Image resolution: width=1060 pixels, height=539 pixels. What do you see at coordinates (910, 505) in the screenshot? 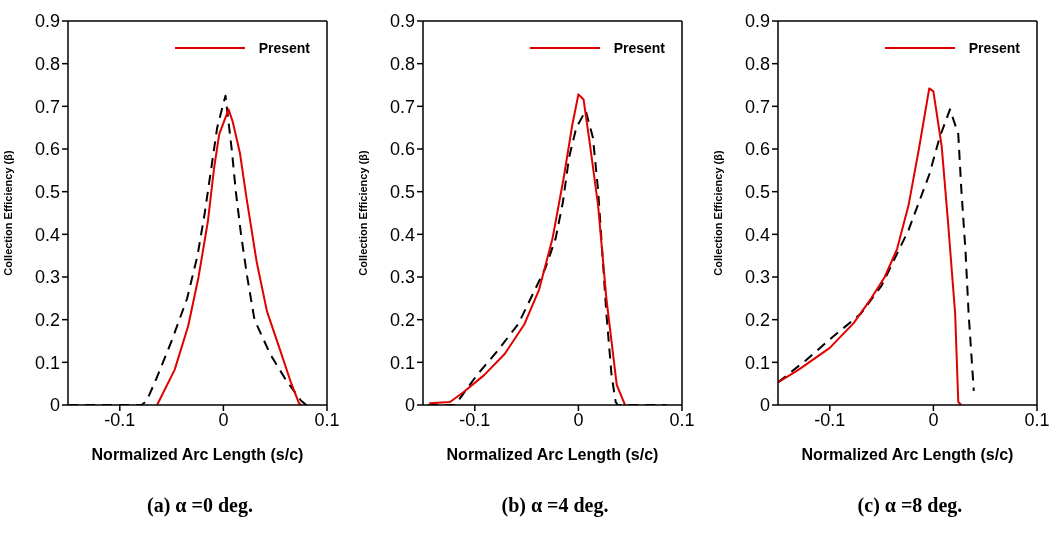
I see `text: (c) α =8 deg.` at bounding box center [910, 505].